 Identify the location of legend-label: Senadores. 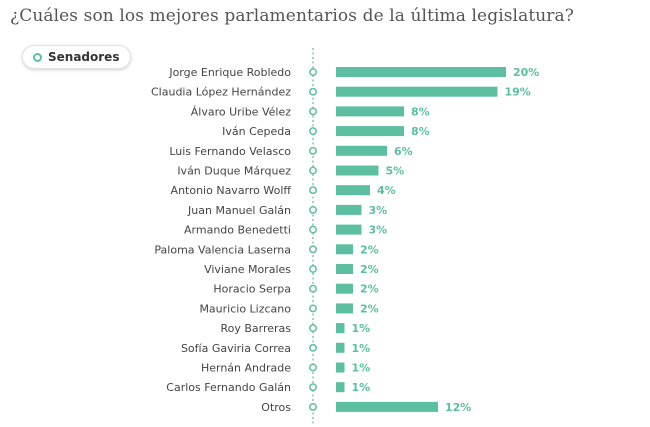
(84, 57).